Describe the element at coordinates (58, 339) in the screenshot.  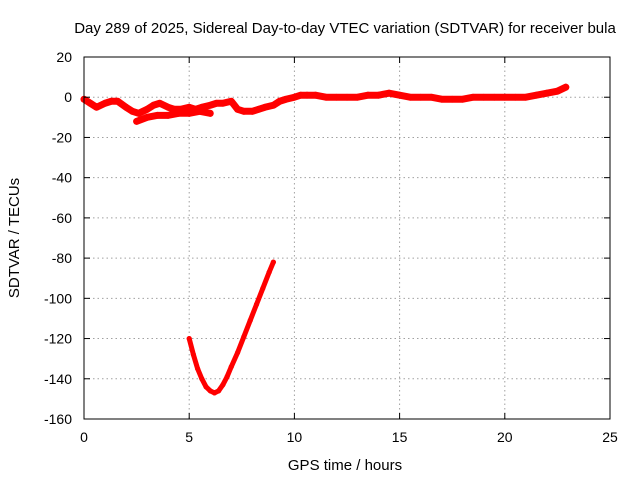
I see `y-tick-label: -120` at that location.